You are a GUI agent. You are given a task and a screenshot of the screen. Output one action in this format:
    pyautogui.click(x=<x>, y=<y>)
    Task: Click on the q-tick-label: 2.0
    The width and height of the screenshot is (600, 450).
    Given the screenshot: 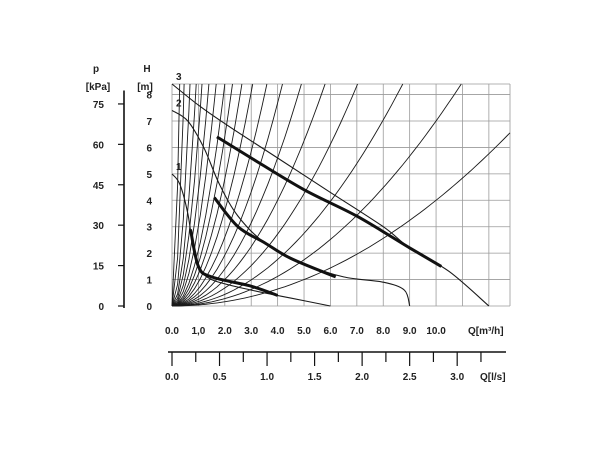 What is the action you would take?
    pyautogui.click(x=225, y=331)
    